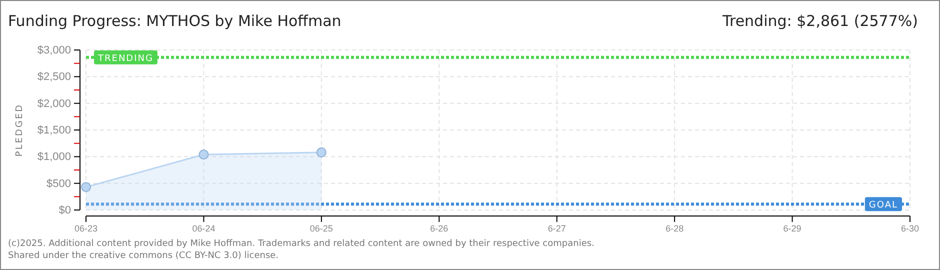  What do you see at coordinates (321, 228) in the screenshot?
I see `x-tick-label: 06-25` at bounding box center [321, 228].